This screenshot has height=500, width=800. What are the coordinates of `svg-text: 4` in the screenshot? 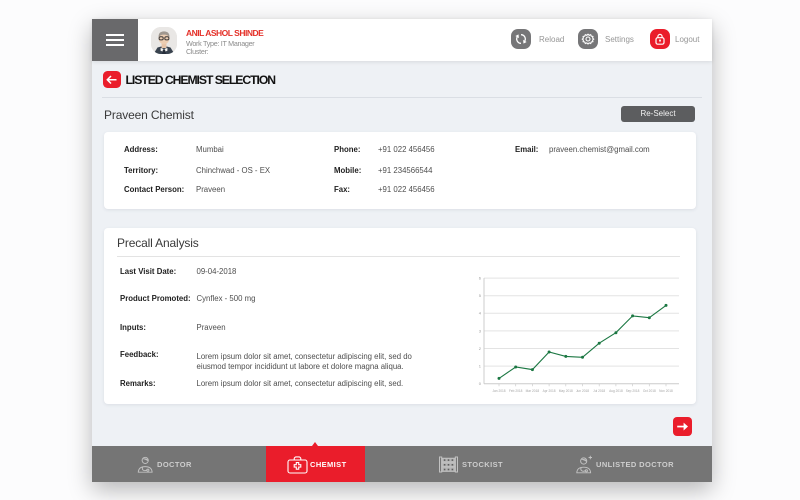 It's located at (480, 312).